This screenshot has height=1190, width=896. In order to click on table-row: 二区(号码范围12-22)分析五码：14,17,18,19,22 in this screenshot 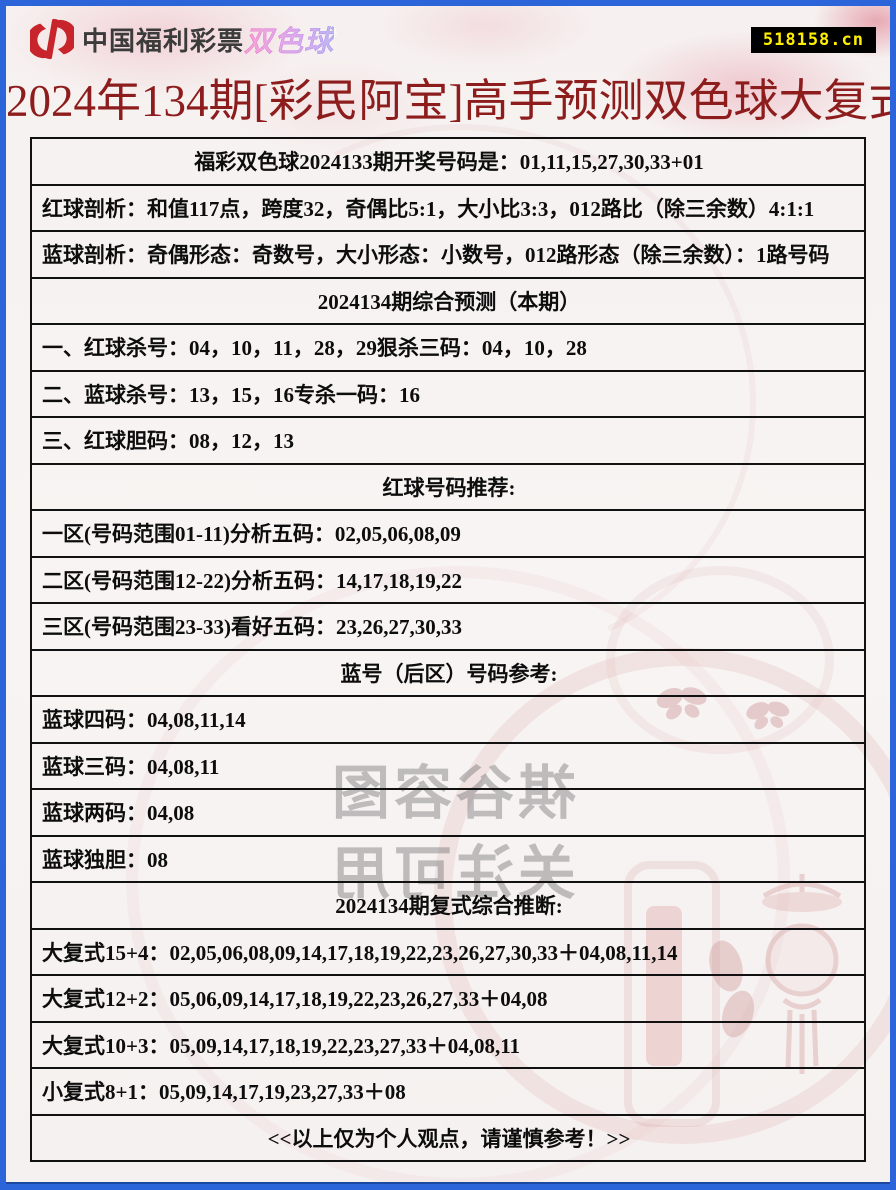, I will do `click(448, 579)`.